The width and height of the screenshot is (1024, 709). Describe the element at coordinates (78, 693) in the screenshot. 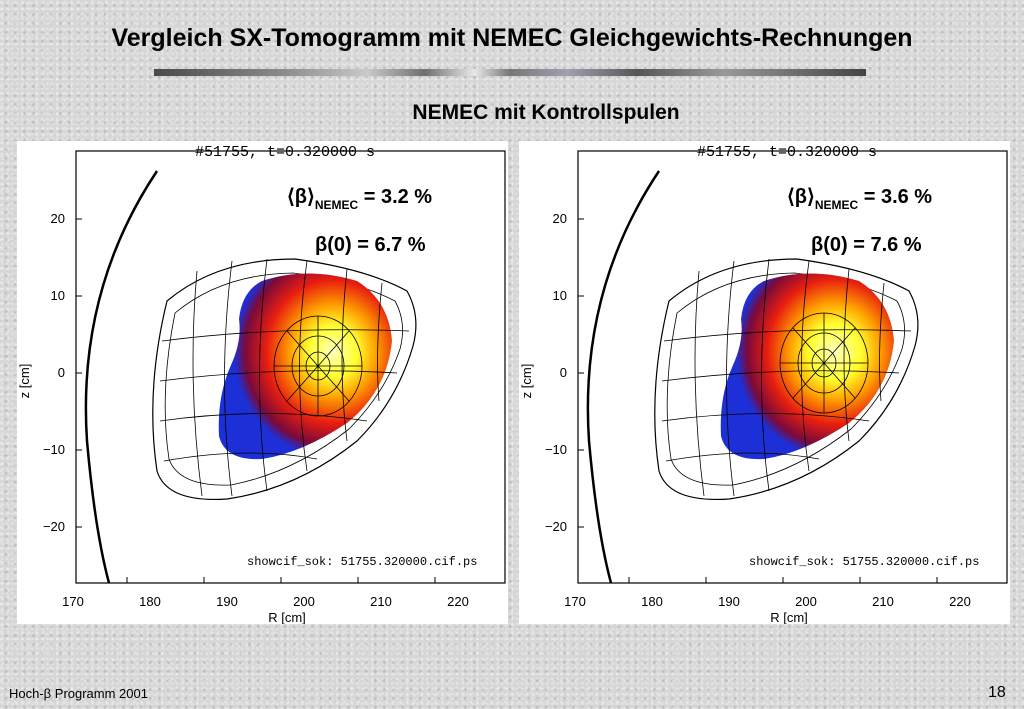

I see `footer-program: Hoch-β Programm 2001` at that location.